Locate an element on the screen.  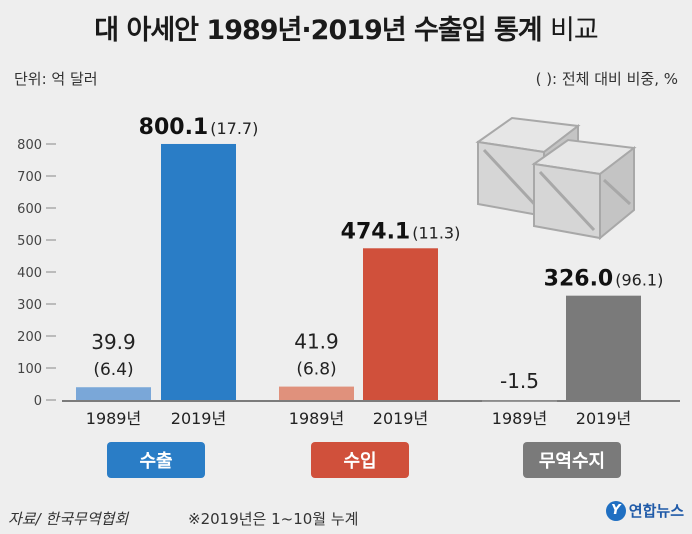
yonhap-logo: Y 연합뉴스 is located at coordinates (644, 510).